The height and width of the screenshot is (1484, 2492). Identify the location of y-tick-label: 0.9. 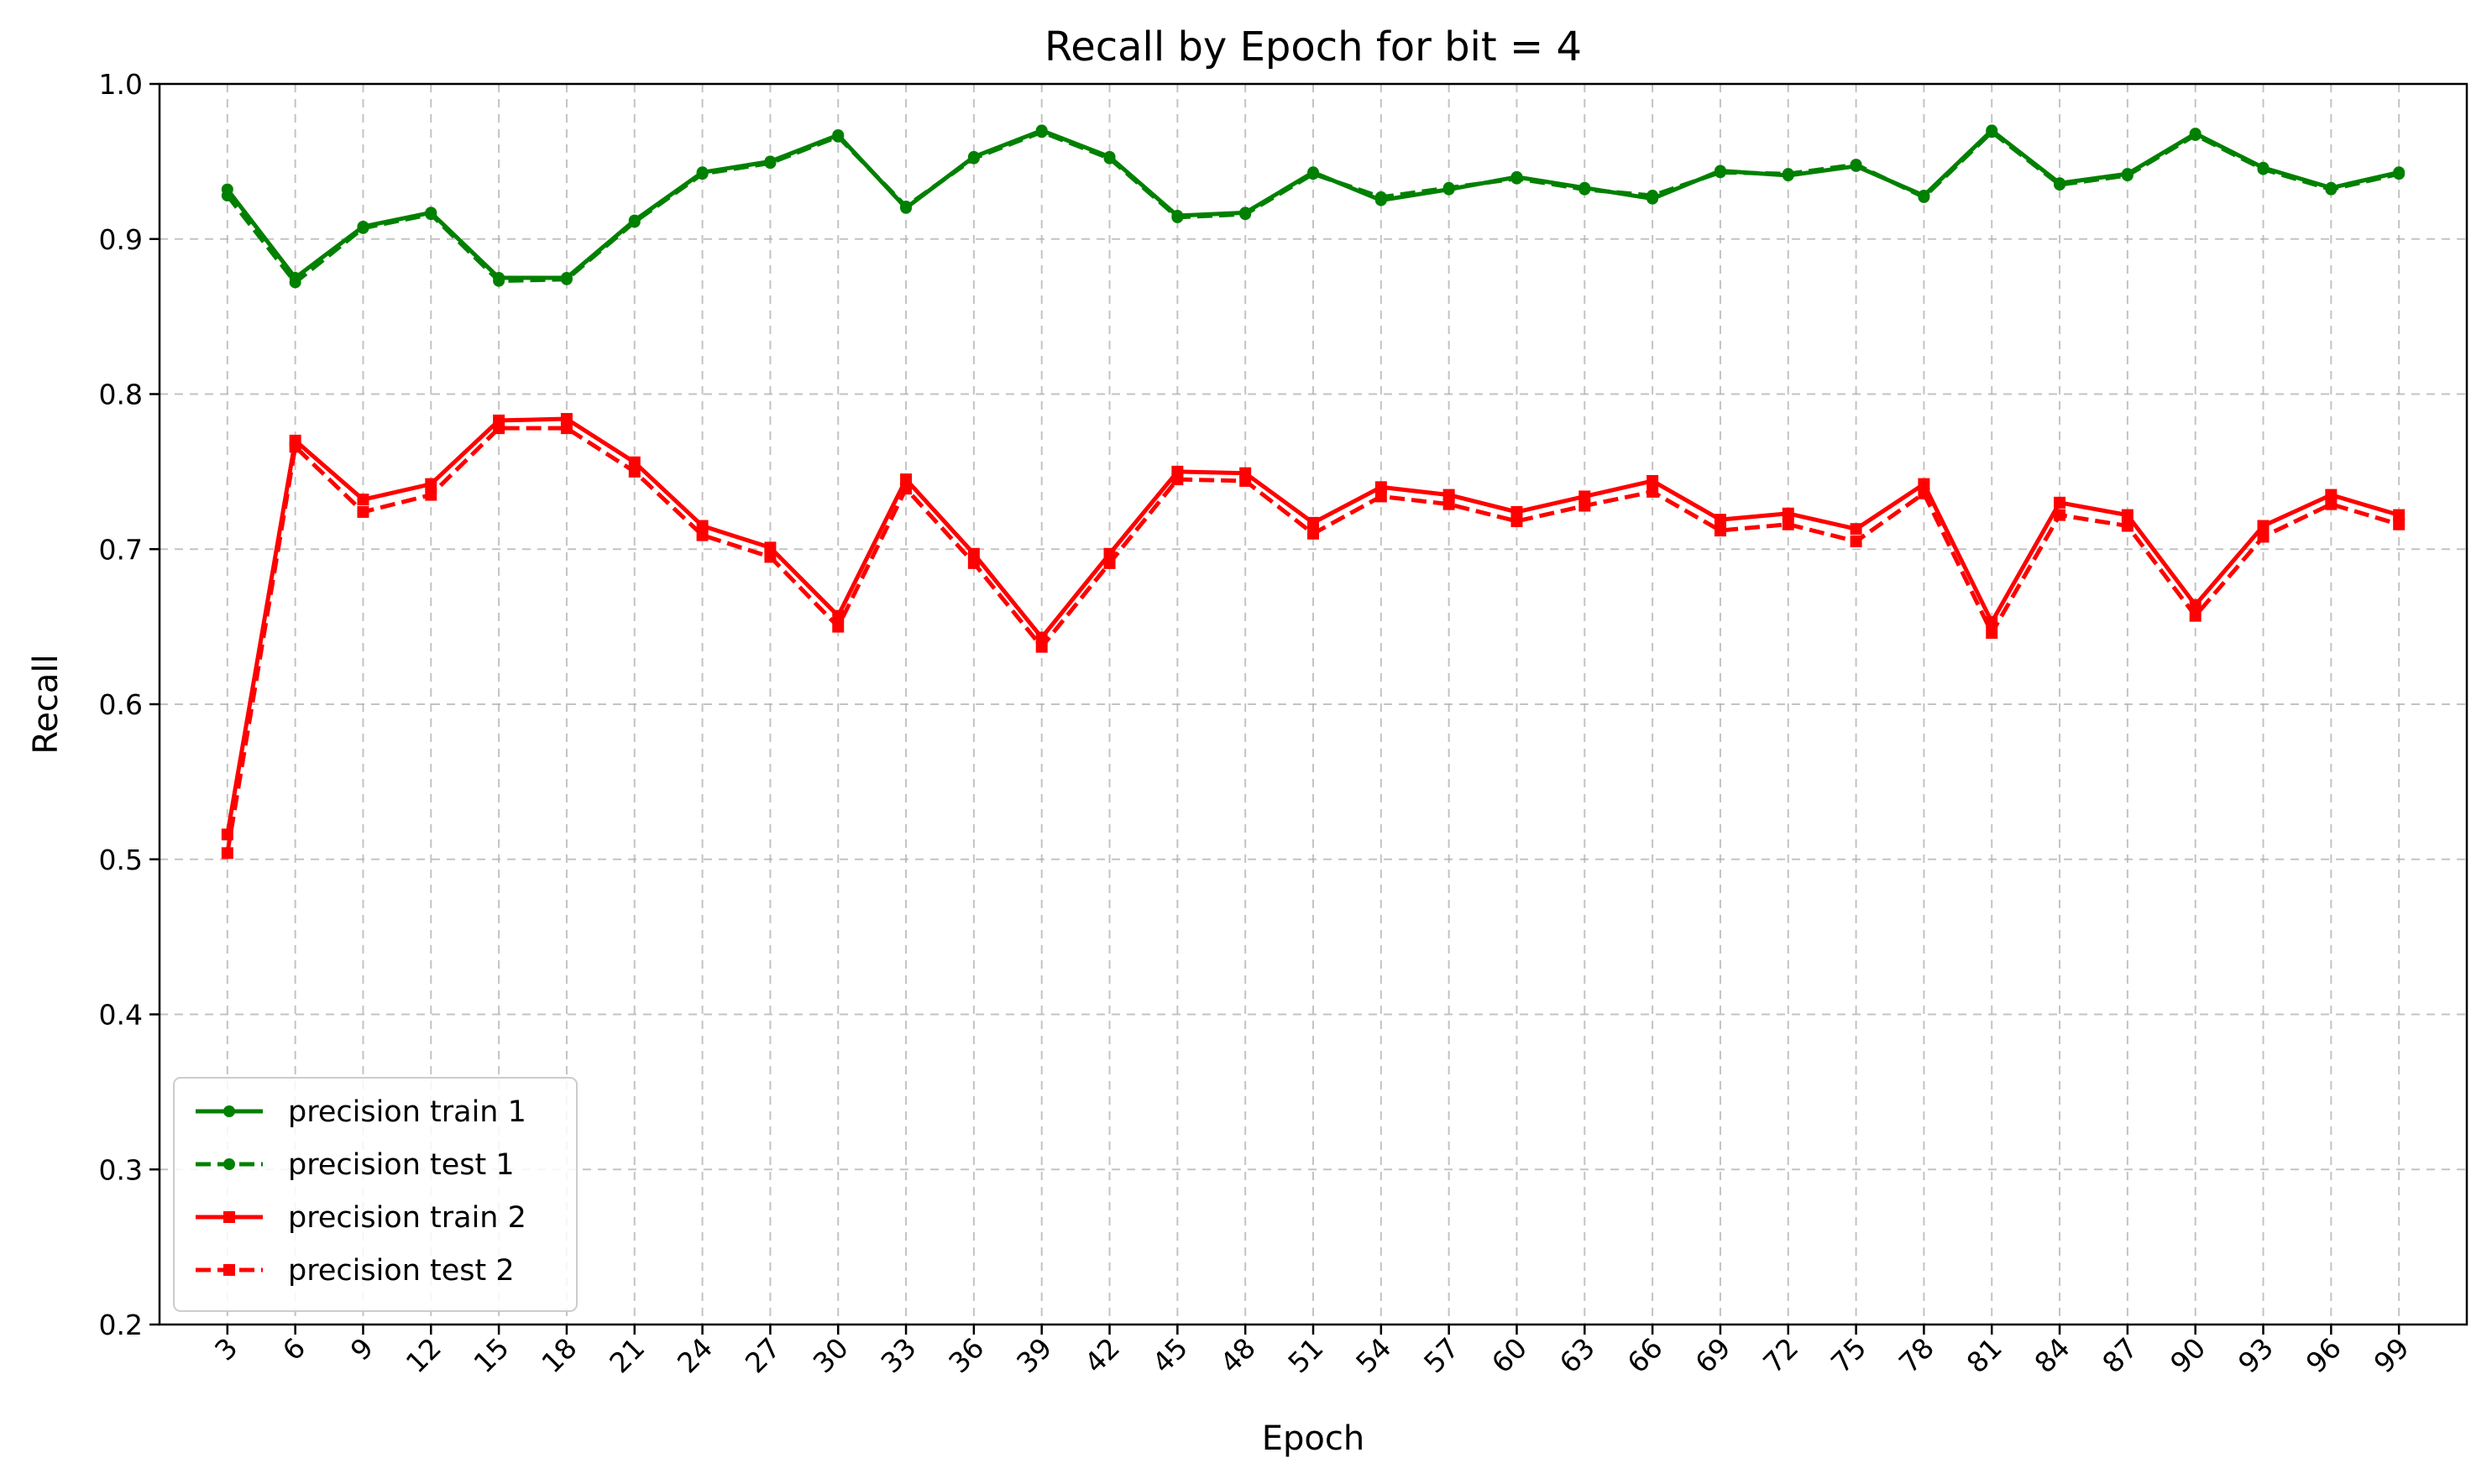
(121, 239).